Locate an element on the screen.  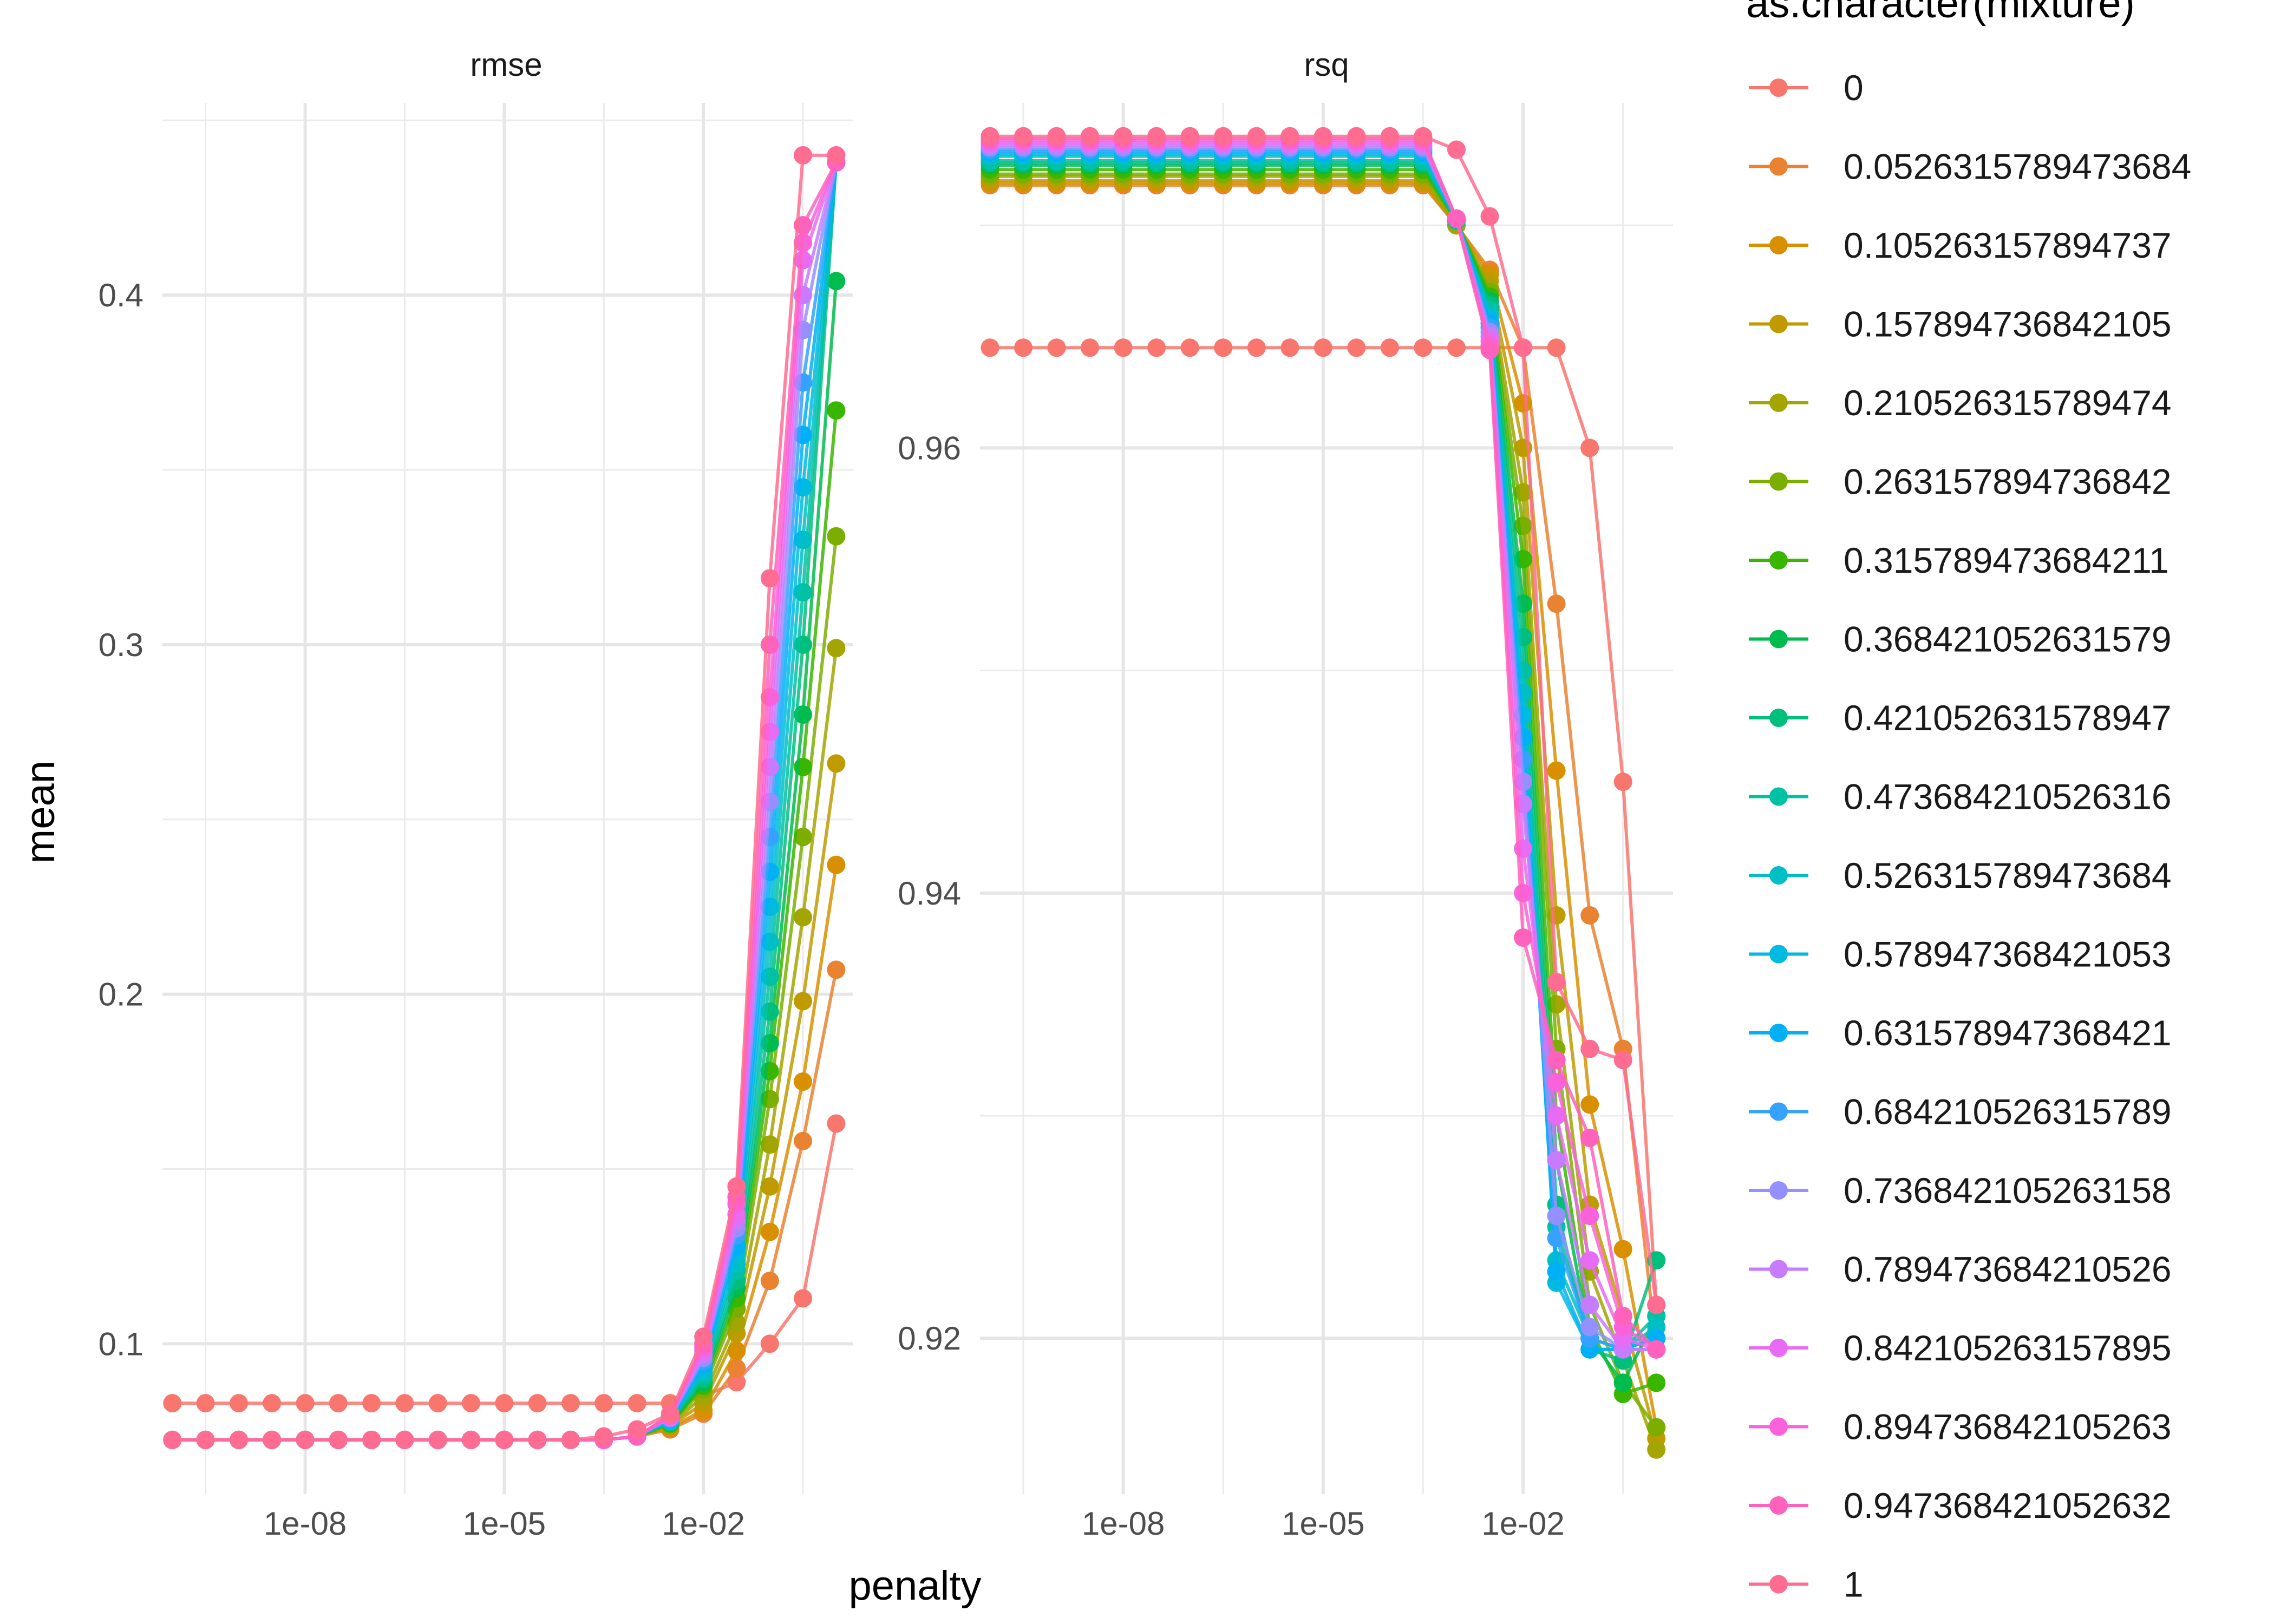
legend-title: as.character(mixture) is located at coordinates (1941, 14).